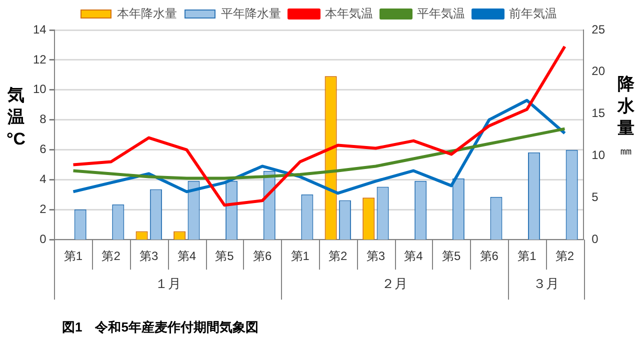 This screenshot has width=642, height=349. What do you see at coordinates (39, 89) in the screenshot?
I see `y-tick-label: 10` at bounding box center [39, 89].